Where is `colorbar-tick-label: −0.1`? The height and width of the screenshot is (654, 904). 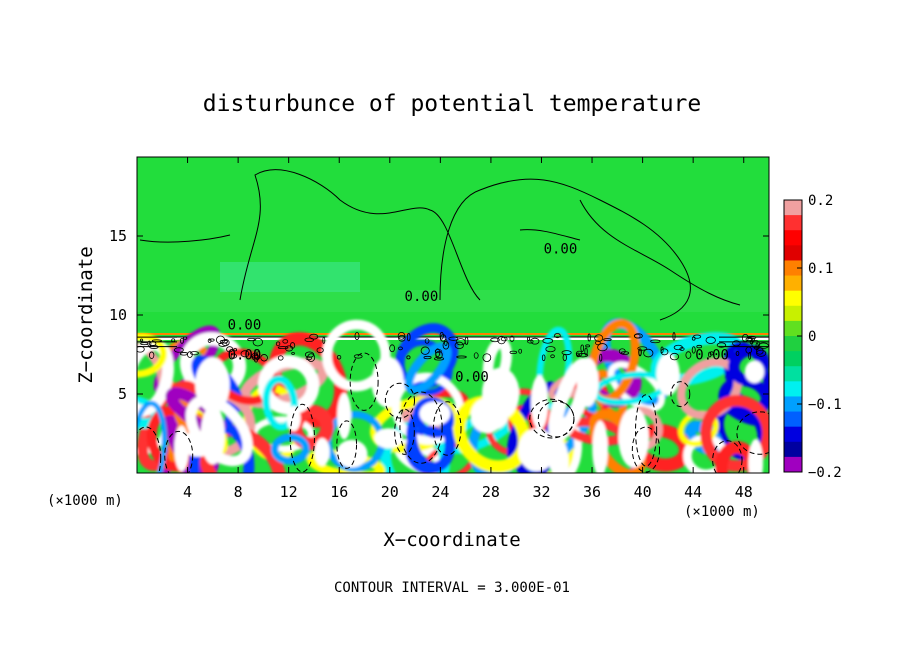
colorbar-tick-label: −0.1 is located at coordinates (825, 405).